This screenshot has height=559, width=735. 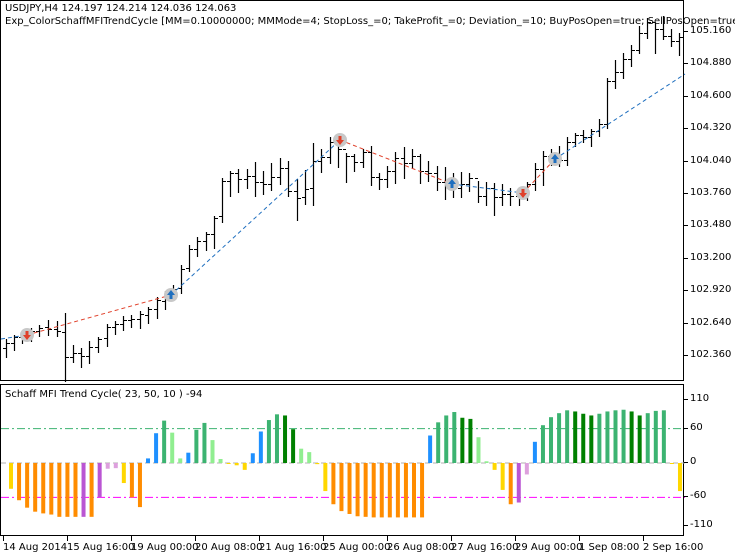 I want to click on price-label: 104.040, so click(x=711, y=160).